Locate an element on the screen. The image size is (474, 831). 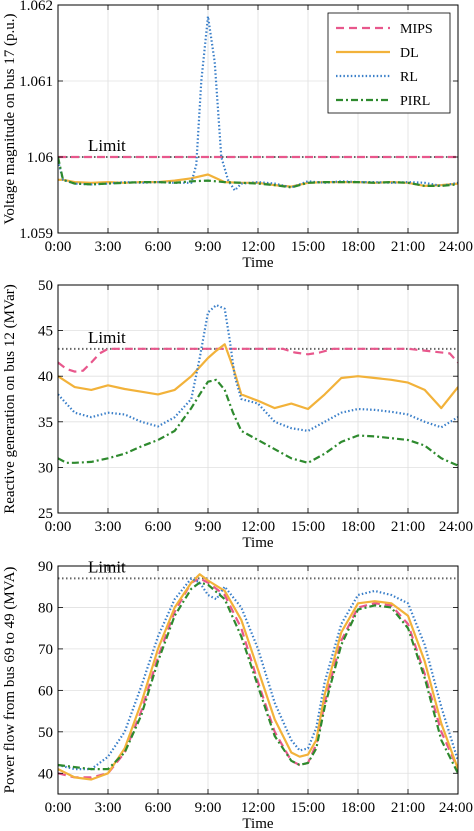
series-line-dl is located at coordinates (258, 377).